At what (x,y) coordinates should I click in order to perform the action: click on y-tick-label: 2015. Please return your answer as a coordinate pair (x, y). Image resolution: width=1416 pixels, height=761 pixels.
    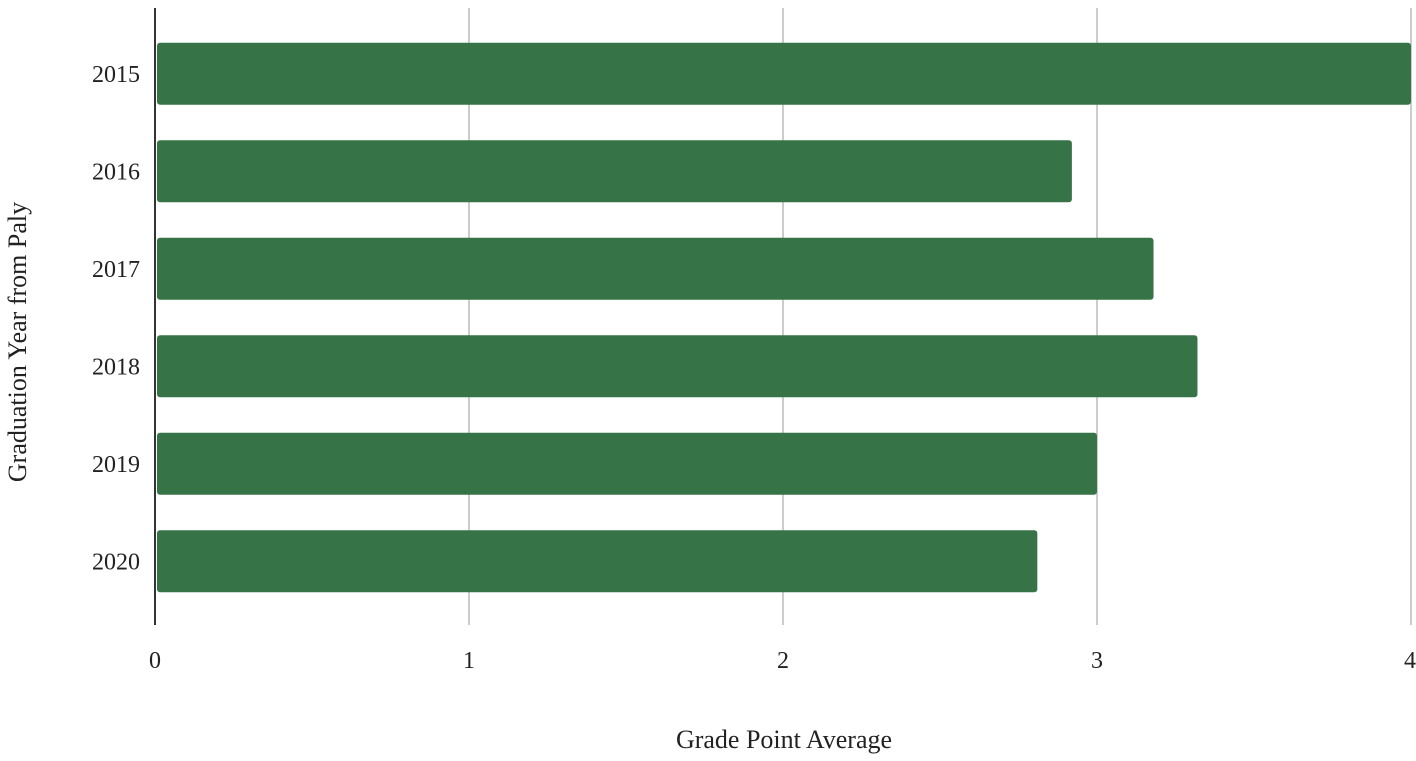
    Looking at the image, I should click on (116, 75).